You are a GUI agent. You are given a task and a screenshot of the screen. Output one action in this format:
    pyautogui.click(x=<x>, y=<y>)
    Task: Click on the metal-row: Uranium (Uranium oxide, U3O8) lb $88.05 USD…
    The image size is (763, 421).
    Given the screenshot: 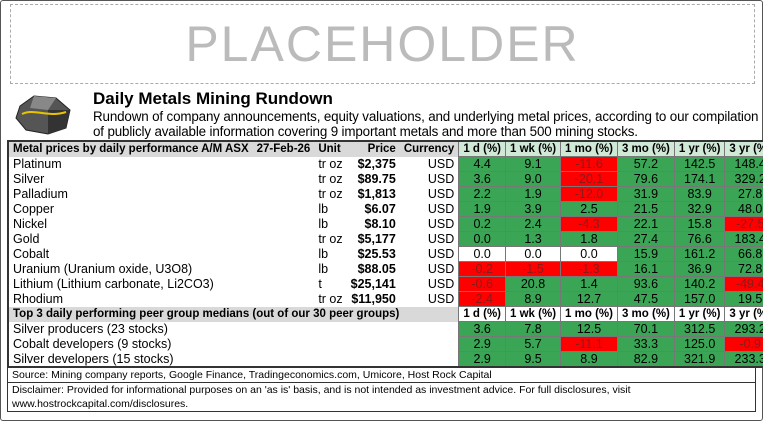 What is the action you would take?
    pyautogui.click(x=385, y=269)
    